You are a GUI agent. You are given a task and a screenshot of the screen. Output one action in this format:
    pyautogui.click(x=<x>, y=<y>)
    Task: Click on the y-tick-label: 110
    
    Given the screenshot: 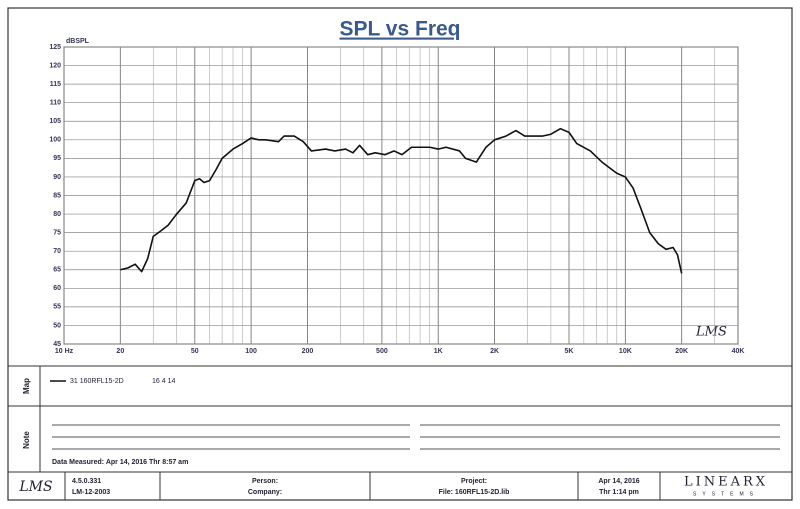 What is the action you would take?
    pyautogui.click(x=55, y=103)
    